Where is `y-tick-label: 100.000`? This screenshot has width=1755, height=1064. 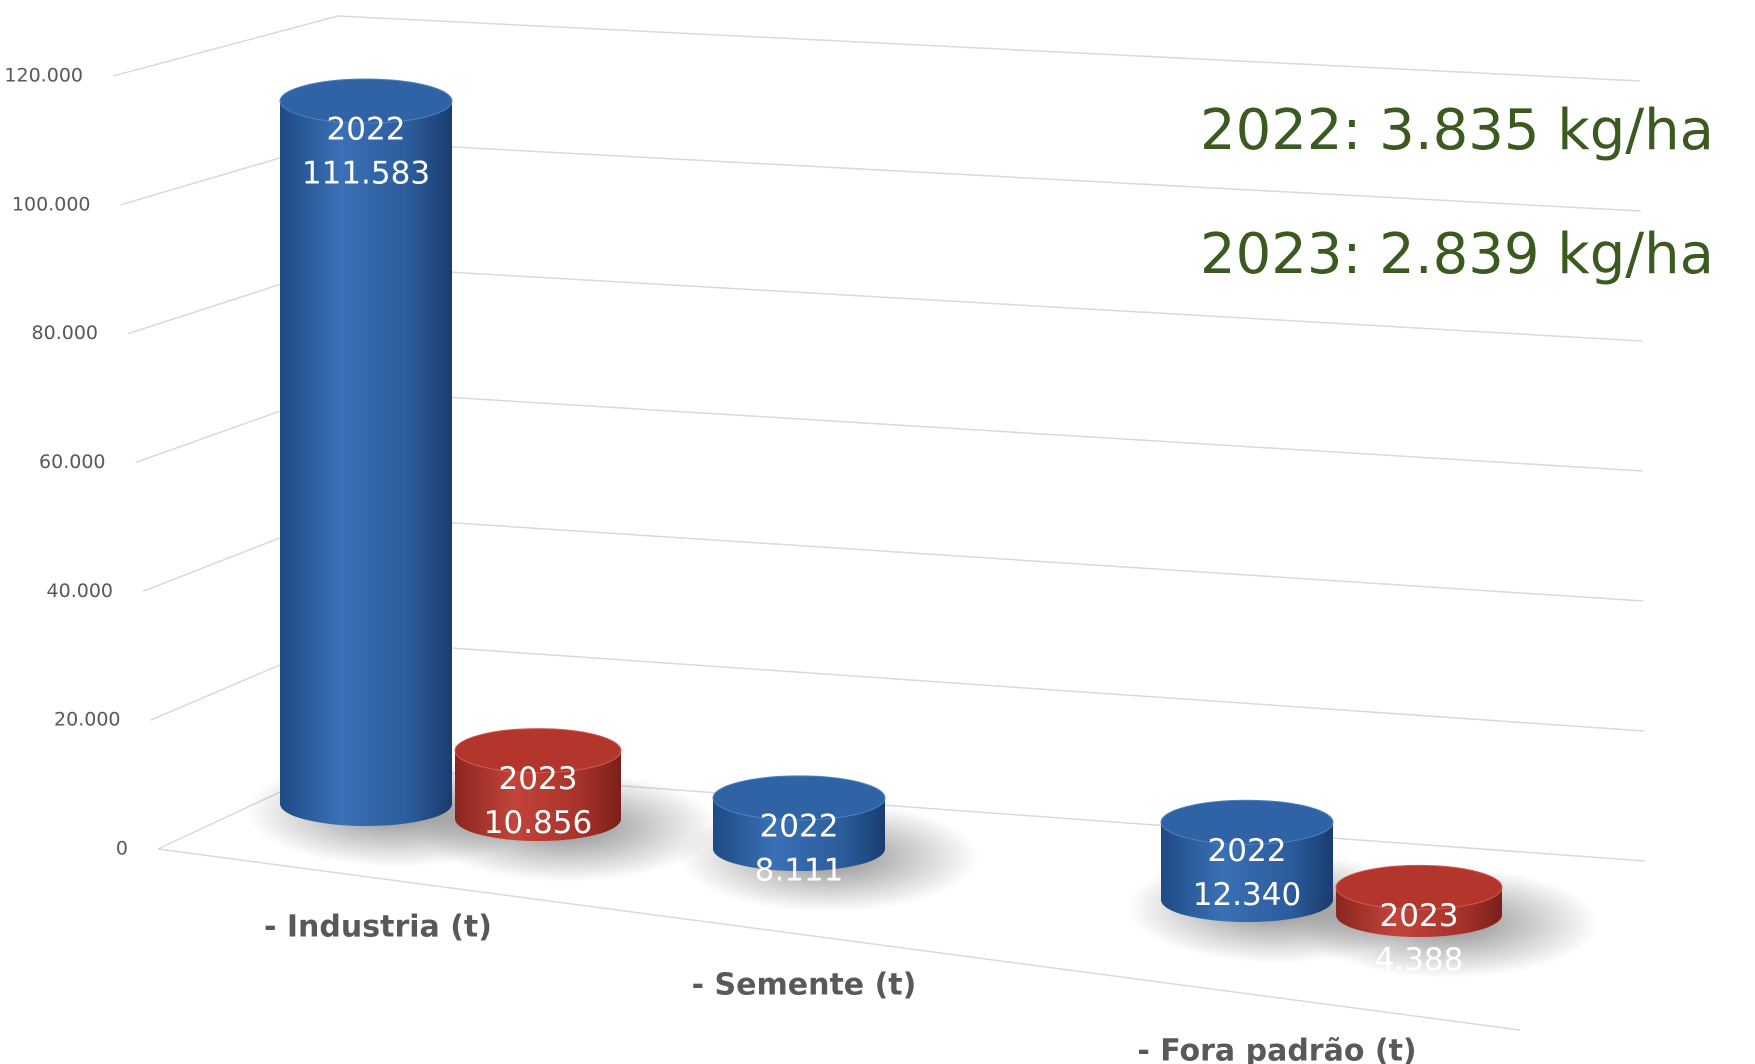
y-tick-label: 100.000 is located at coordinates (51, 204).